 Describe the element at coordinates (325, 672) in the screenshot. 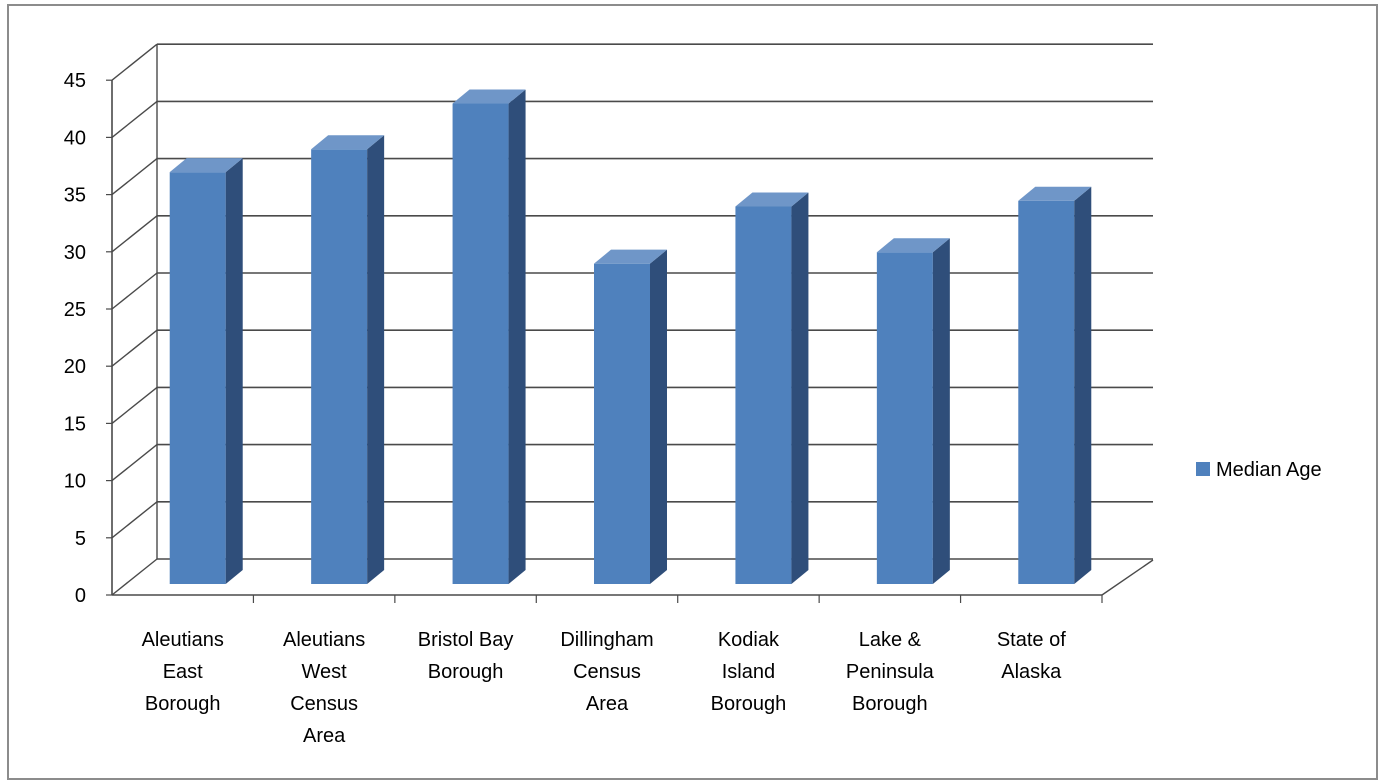

I see `x-category-label-line: West` at that location.